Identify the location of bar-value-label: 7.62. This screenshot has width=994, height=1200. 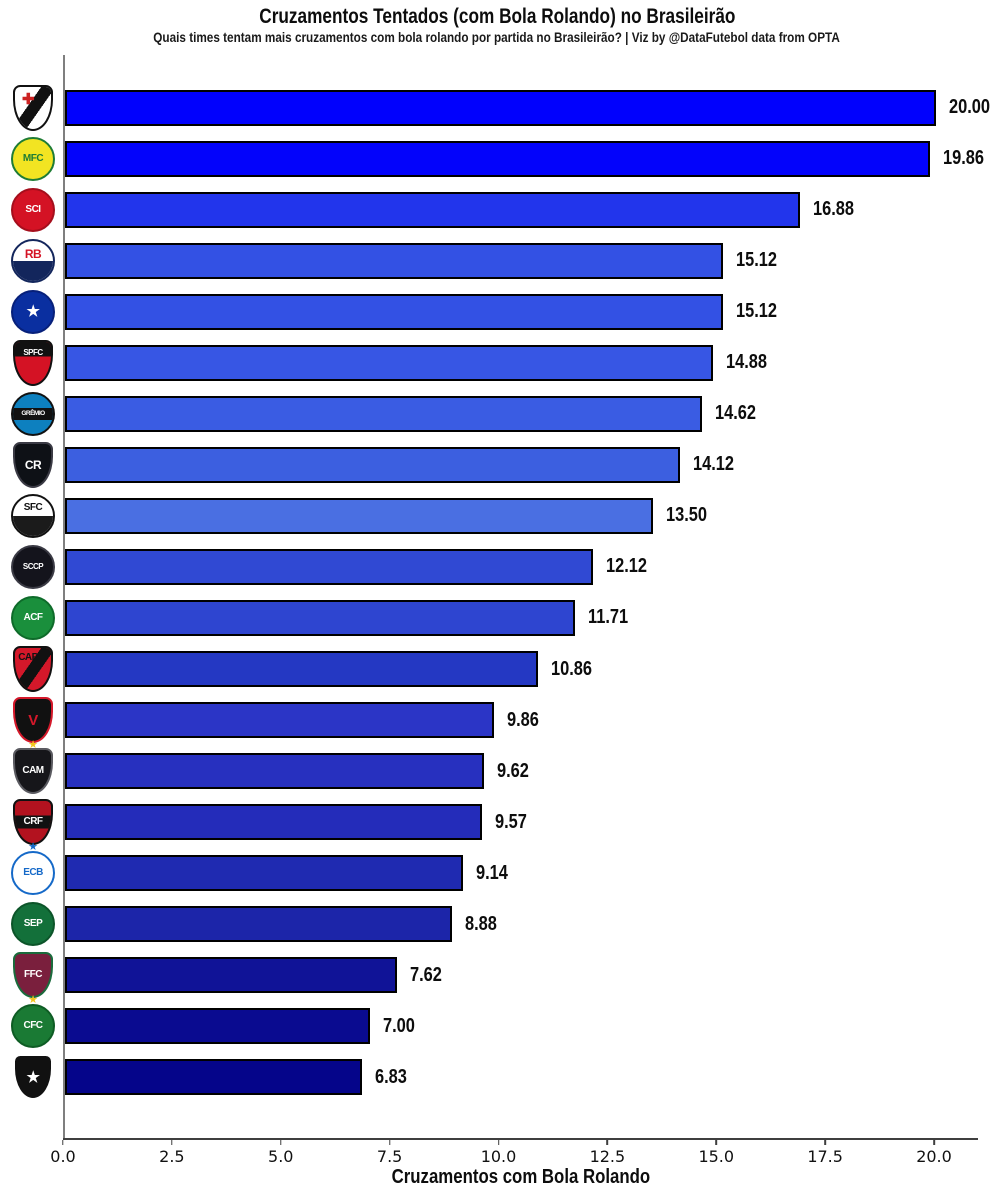
(425, 974).